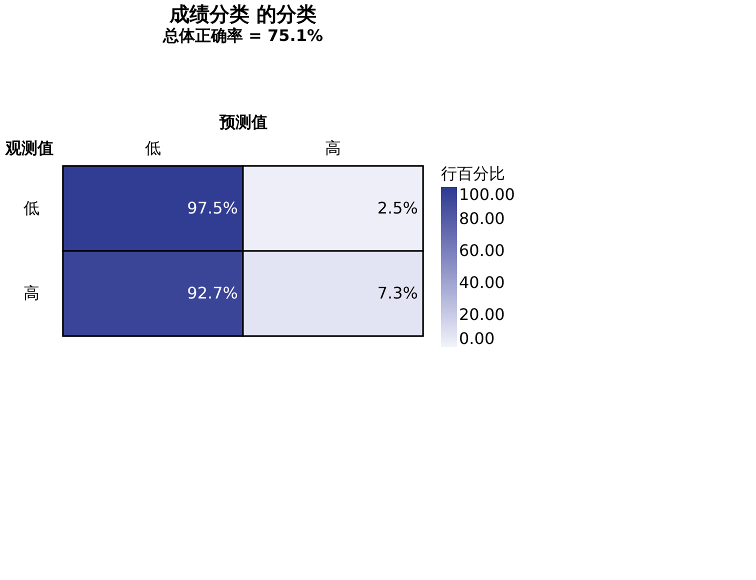 This screenshot has height=580, width=756. What do you see at coordinates (482, 218) in the screenshot?
I see `color-bar-label: 80.00` at bounding box center [482, 218].